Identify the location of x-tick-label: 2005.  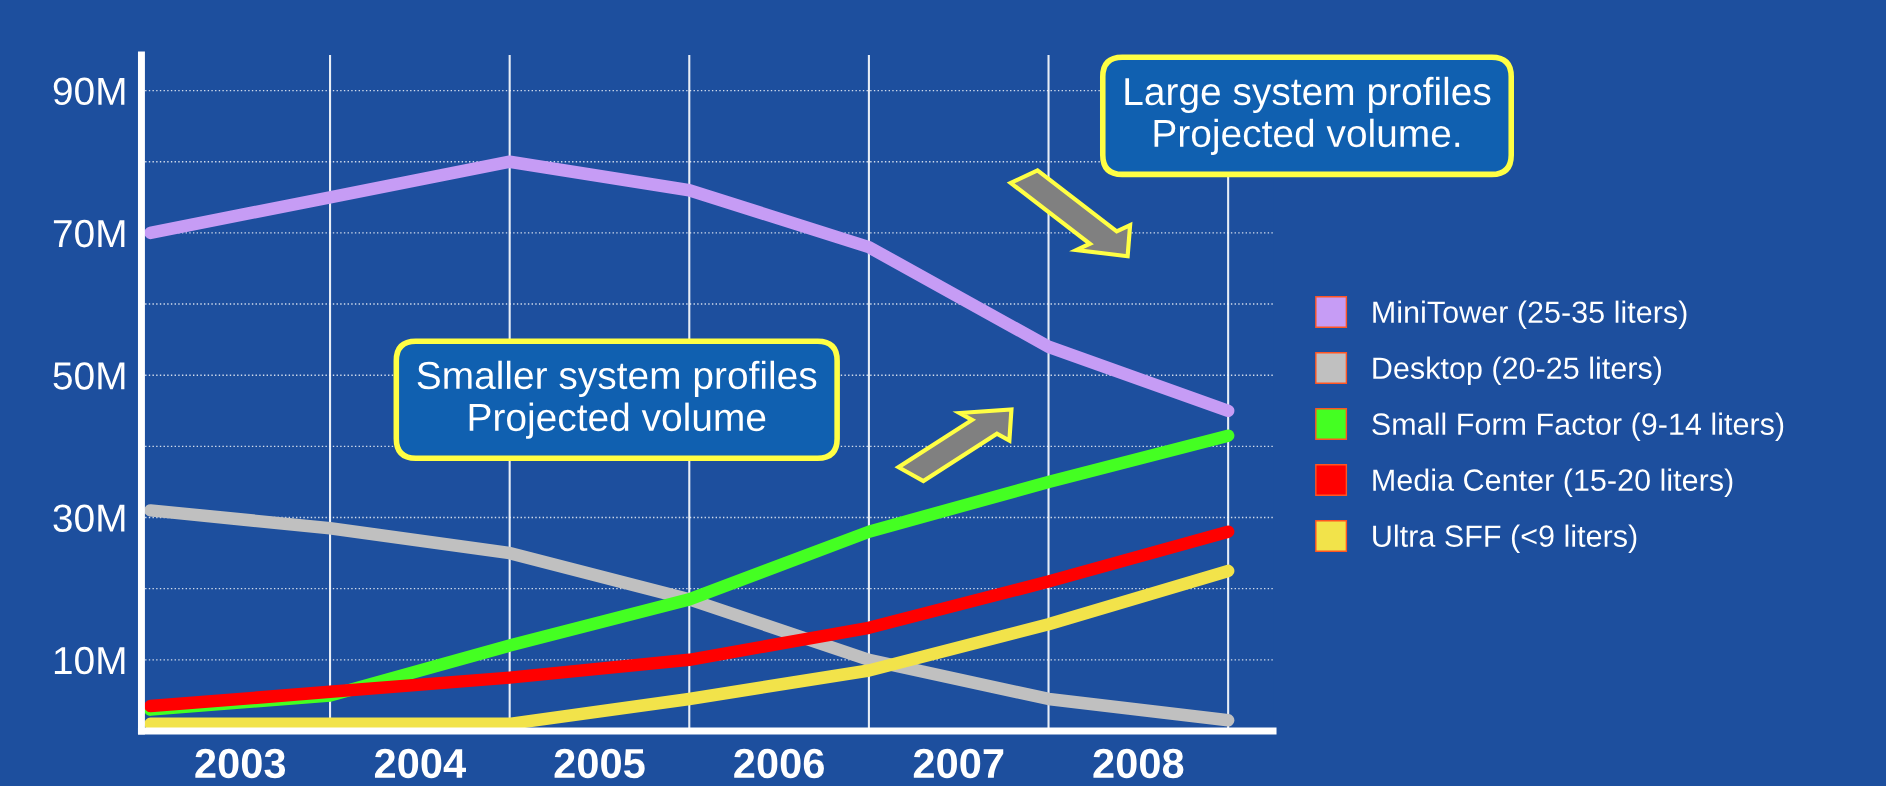
(599, 763).